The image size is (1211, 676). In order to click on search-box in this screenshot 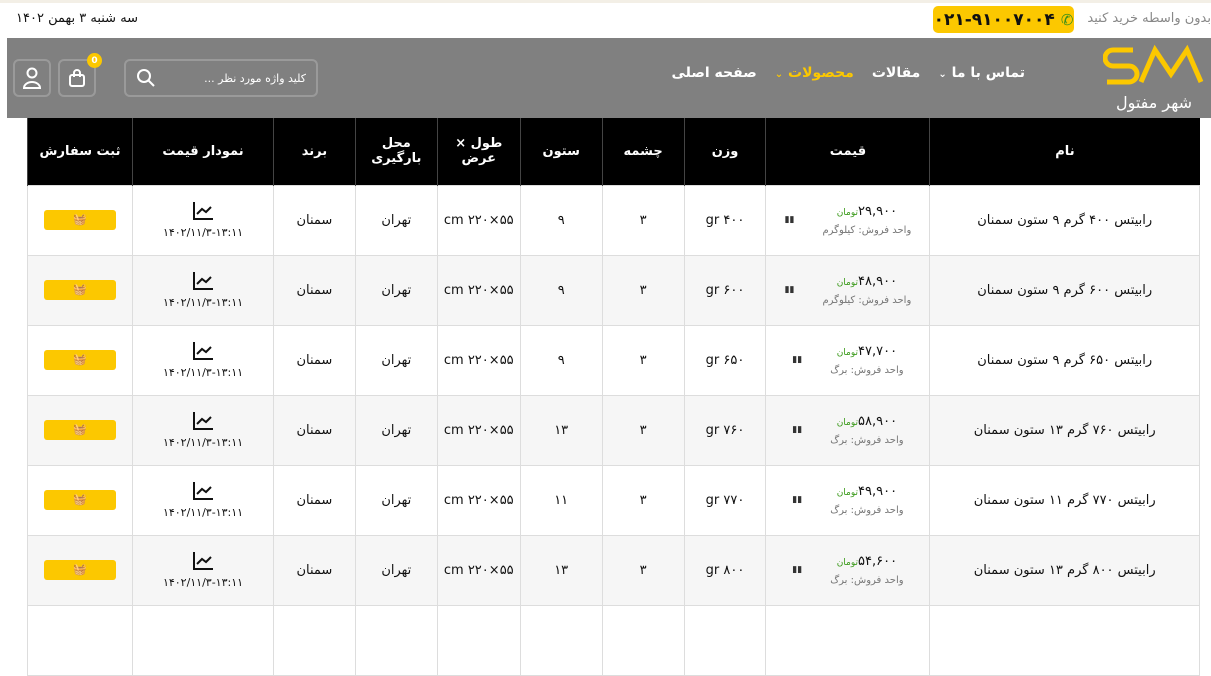, I will do `click(221, 78)`.